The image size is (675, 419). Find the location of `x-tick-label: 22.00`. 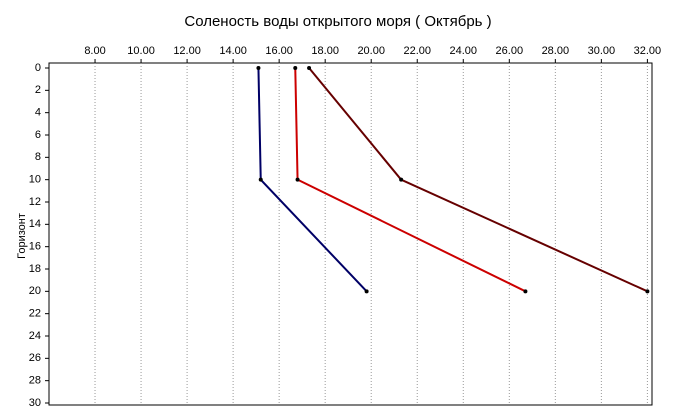

x-tick-label: 22.00 is located at coordinates (417, 51).